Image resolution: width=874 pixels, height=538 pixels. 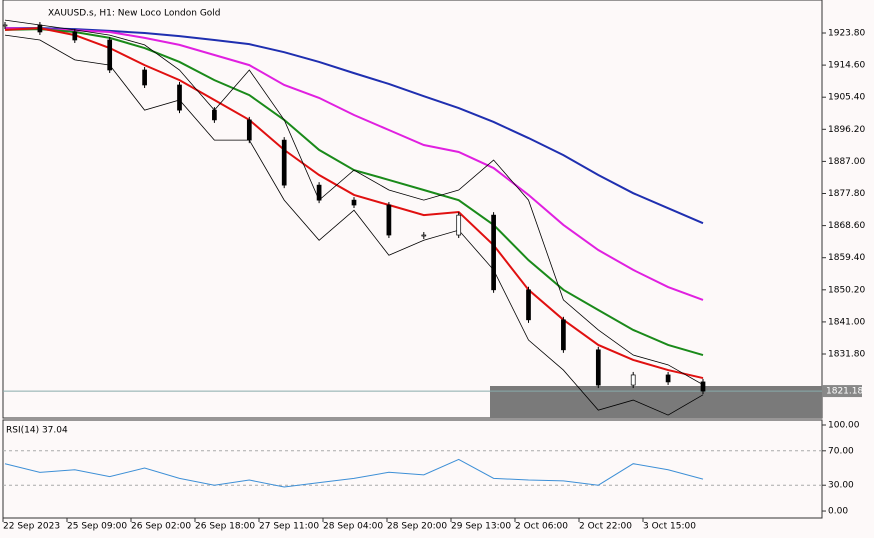 I want to click on x-tick-label: 28 Sep 20:00, so click(x=417, y=527).